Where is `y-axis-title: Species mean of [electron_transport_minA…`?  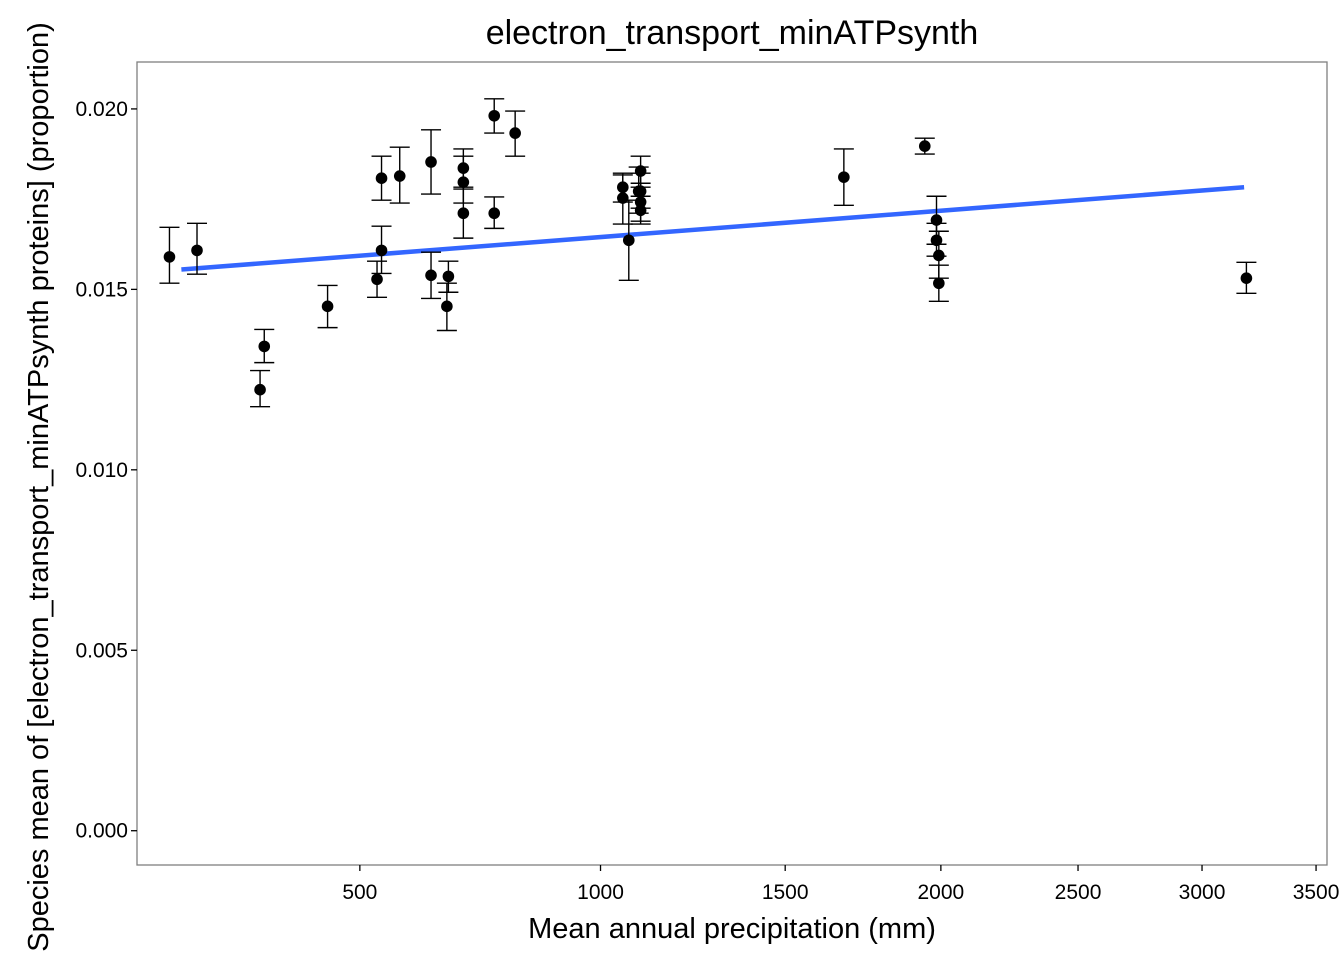 y-axis-title: Species mean of [electron_transport_minA… is located at coordinates (39, 487).